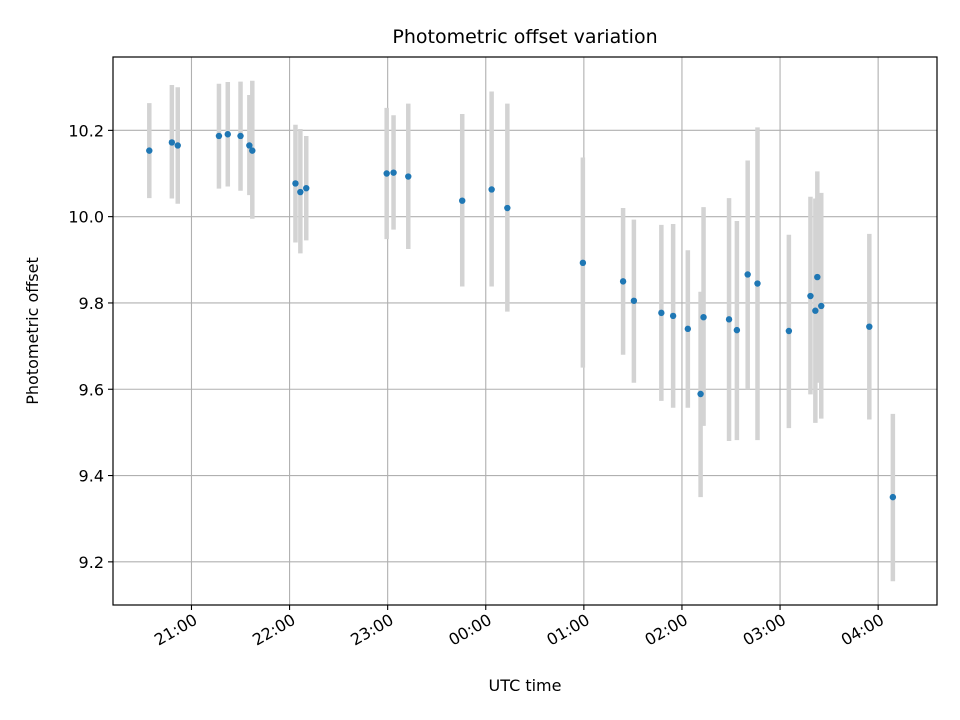 The image size is (960, 720). Describe the element at coordinates (524, 37) in the screenshot. I see `chart-title: Photometric offset variation` at that location.